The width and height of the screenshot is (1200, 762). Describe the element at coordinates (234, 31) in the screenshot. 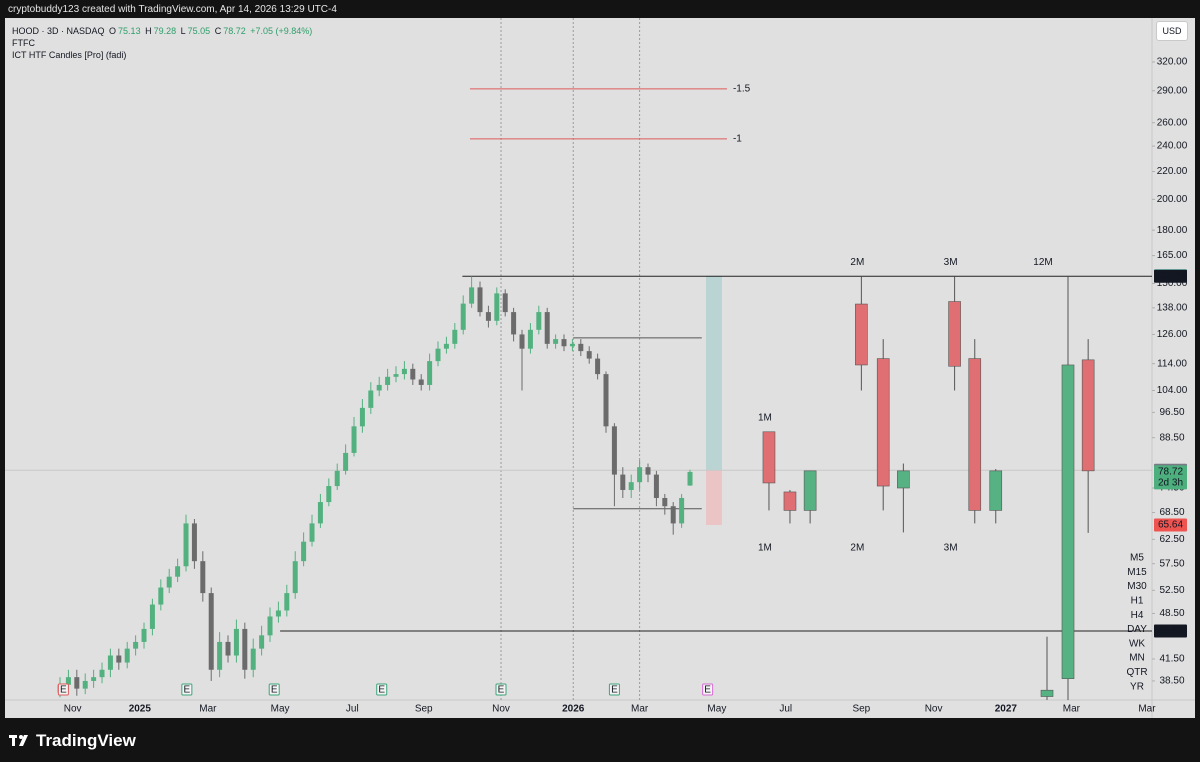

I see `ohlc-value: 78.72` at that location.